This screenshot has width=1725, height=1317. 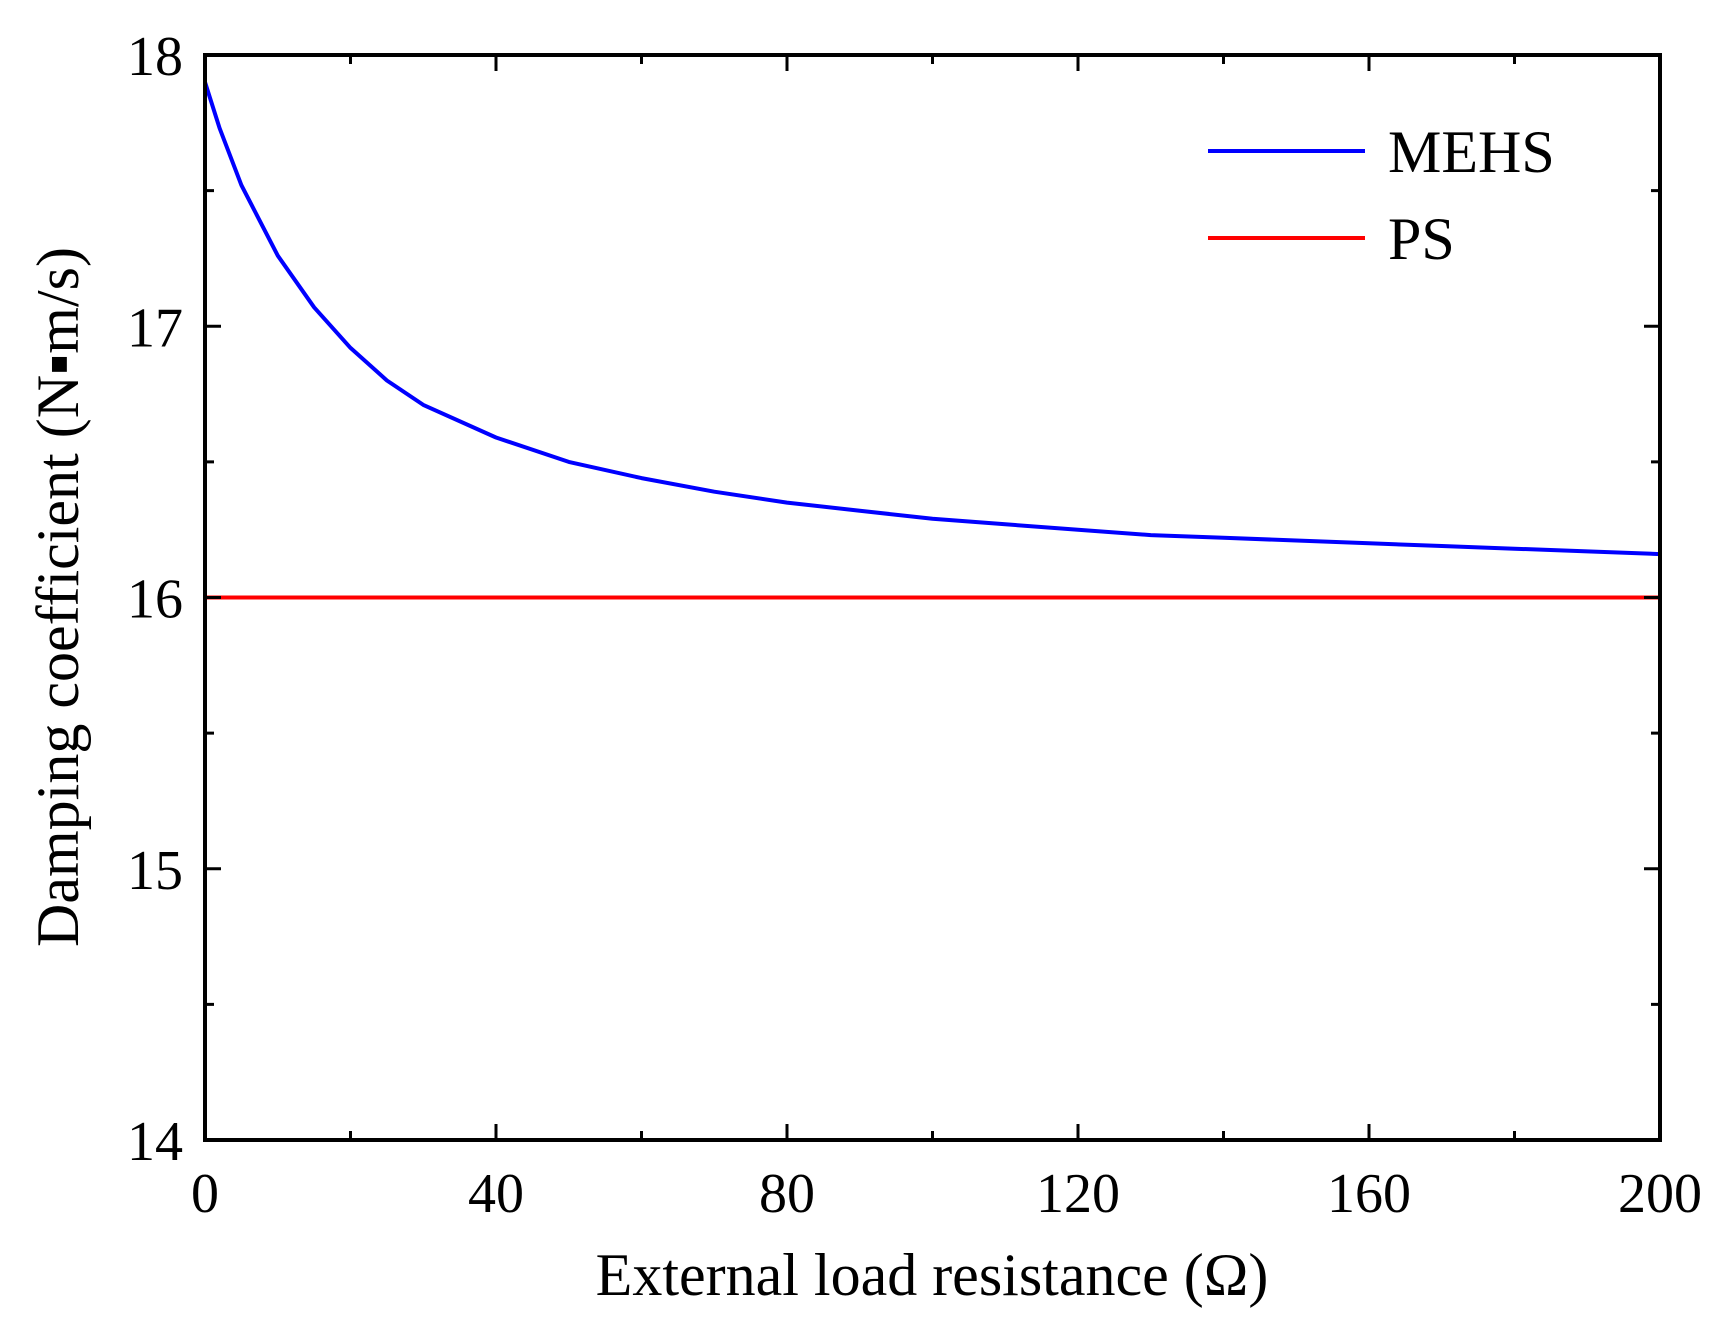 I want to click on x-tick-label: 120, so click(x=1078, y=1194).